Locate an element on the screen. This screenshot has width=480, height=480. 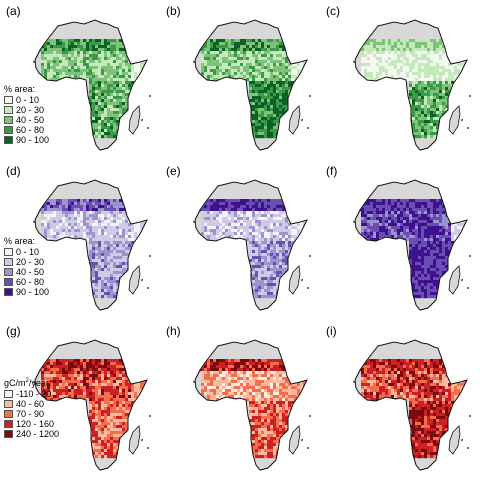
map-panel: (b) is located at coordinates (240, 80).